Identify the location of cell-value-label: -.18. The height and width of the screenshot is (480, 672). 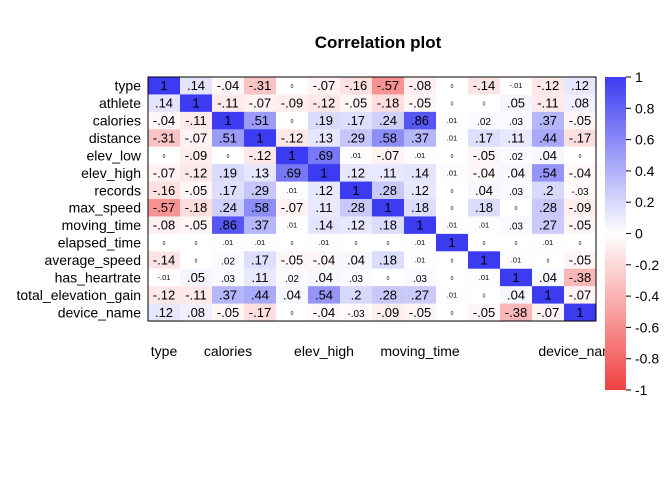
(388, 103).